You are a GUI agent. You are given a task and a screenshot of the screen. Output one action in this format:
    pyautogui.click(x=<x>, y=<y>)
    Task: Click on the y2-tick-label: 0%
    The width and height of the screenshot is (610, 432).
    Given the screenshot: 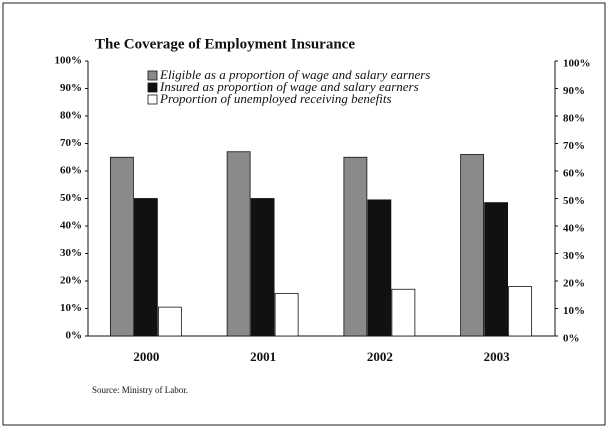 What is the action you would take?
    pyautogui.click(x=571, y=339)
    